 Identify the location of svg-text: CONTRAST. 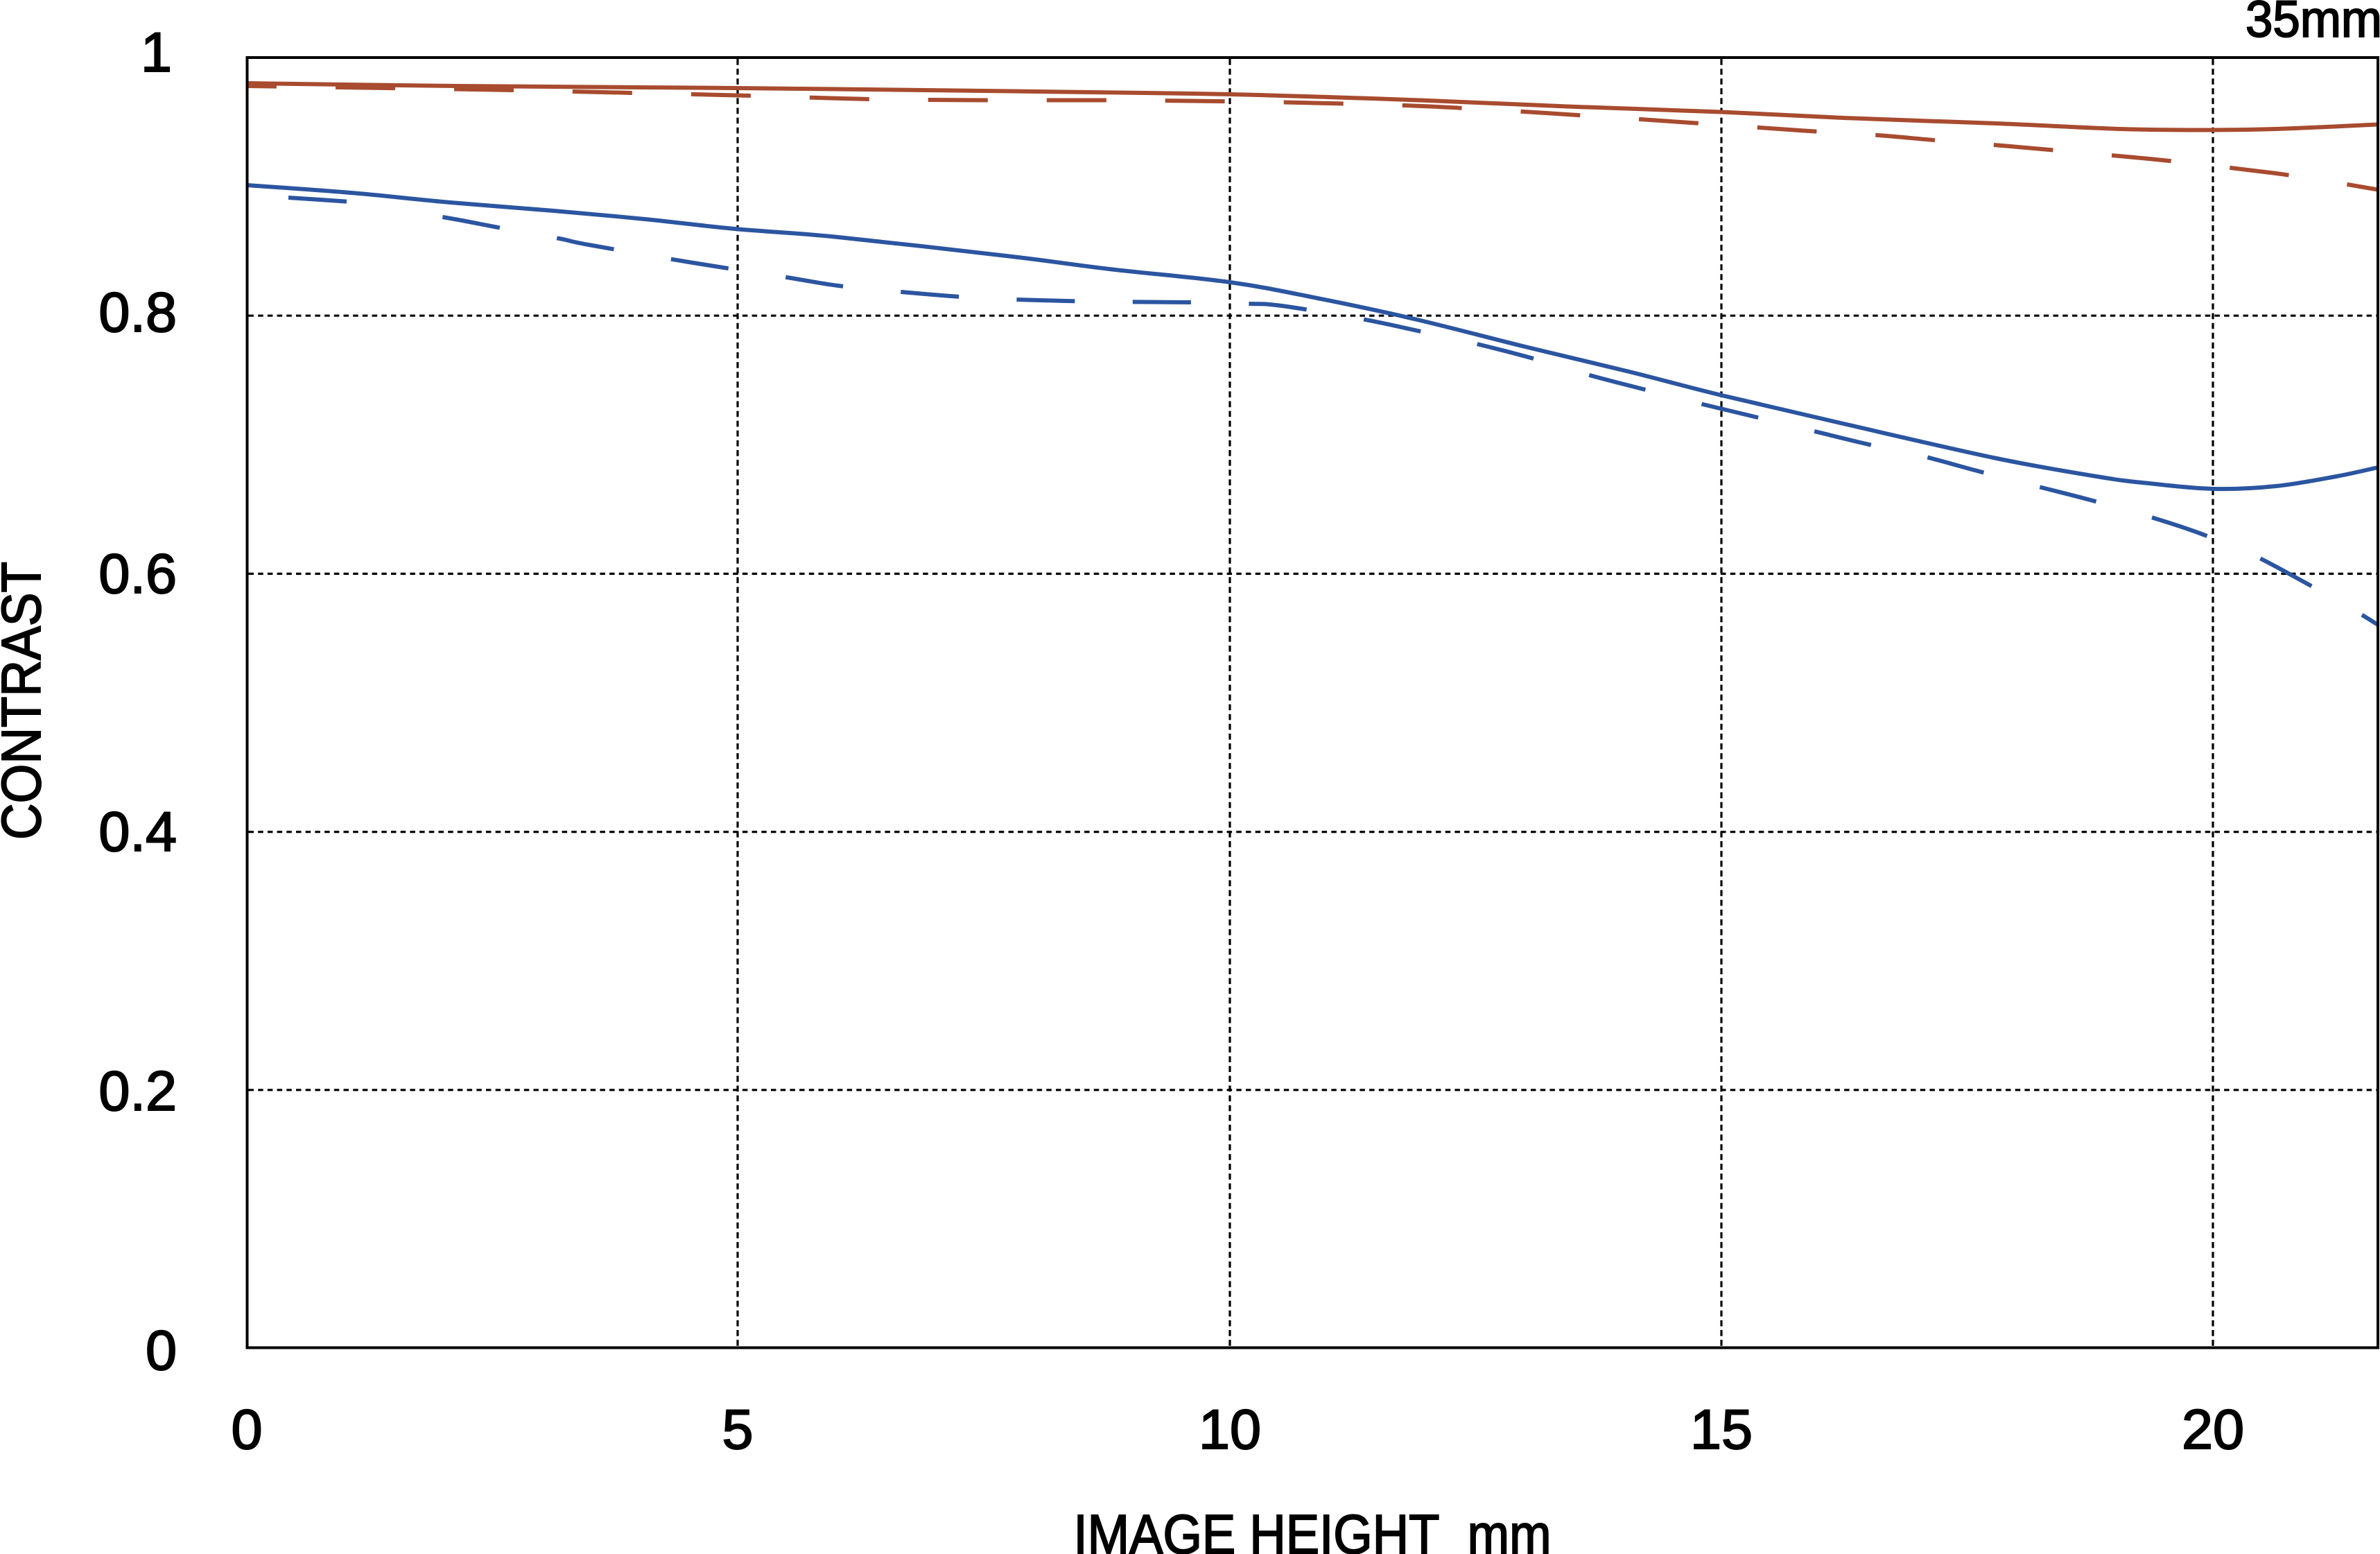
(26, 701).